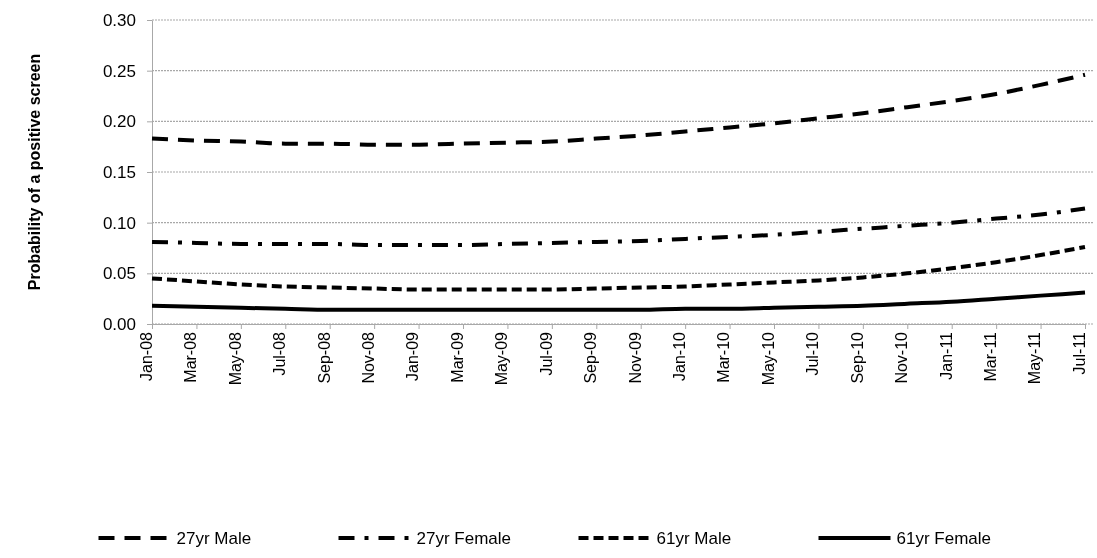 The width and height of the screenshot is (1097, 558). What do you see at coordinates (724, 357) in the screenshot?
I see `x-tick-label: Mar-10` at bounding box center [724, 357].